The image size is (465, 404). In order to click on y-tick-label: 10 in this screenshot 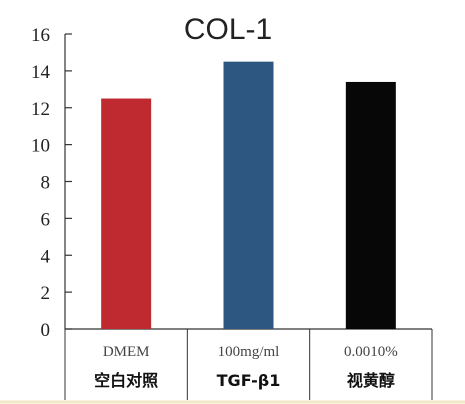, I will do `click(40, 146)`.